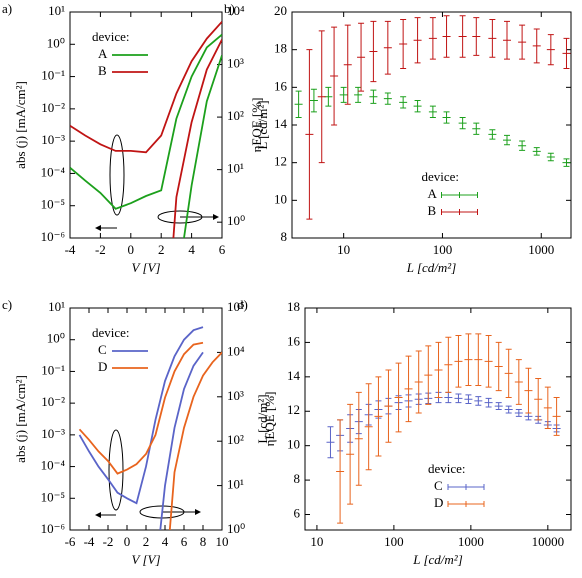 The height and width of the screenshot is (578, 582). What do you see at coordinates (438, 485) in the screenshot?
I see `legend-label: C` at bounding box center [438, 485].